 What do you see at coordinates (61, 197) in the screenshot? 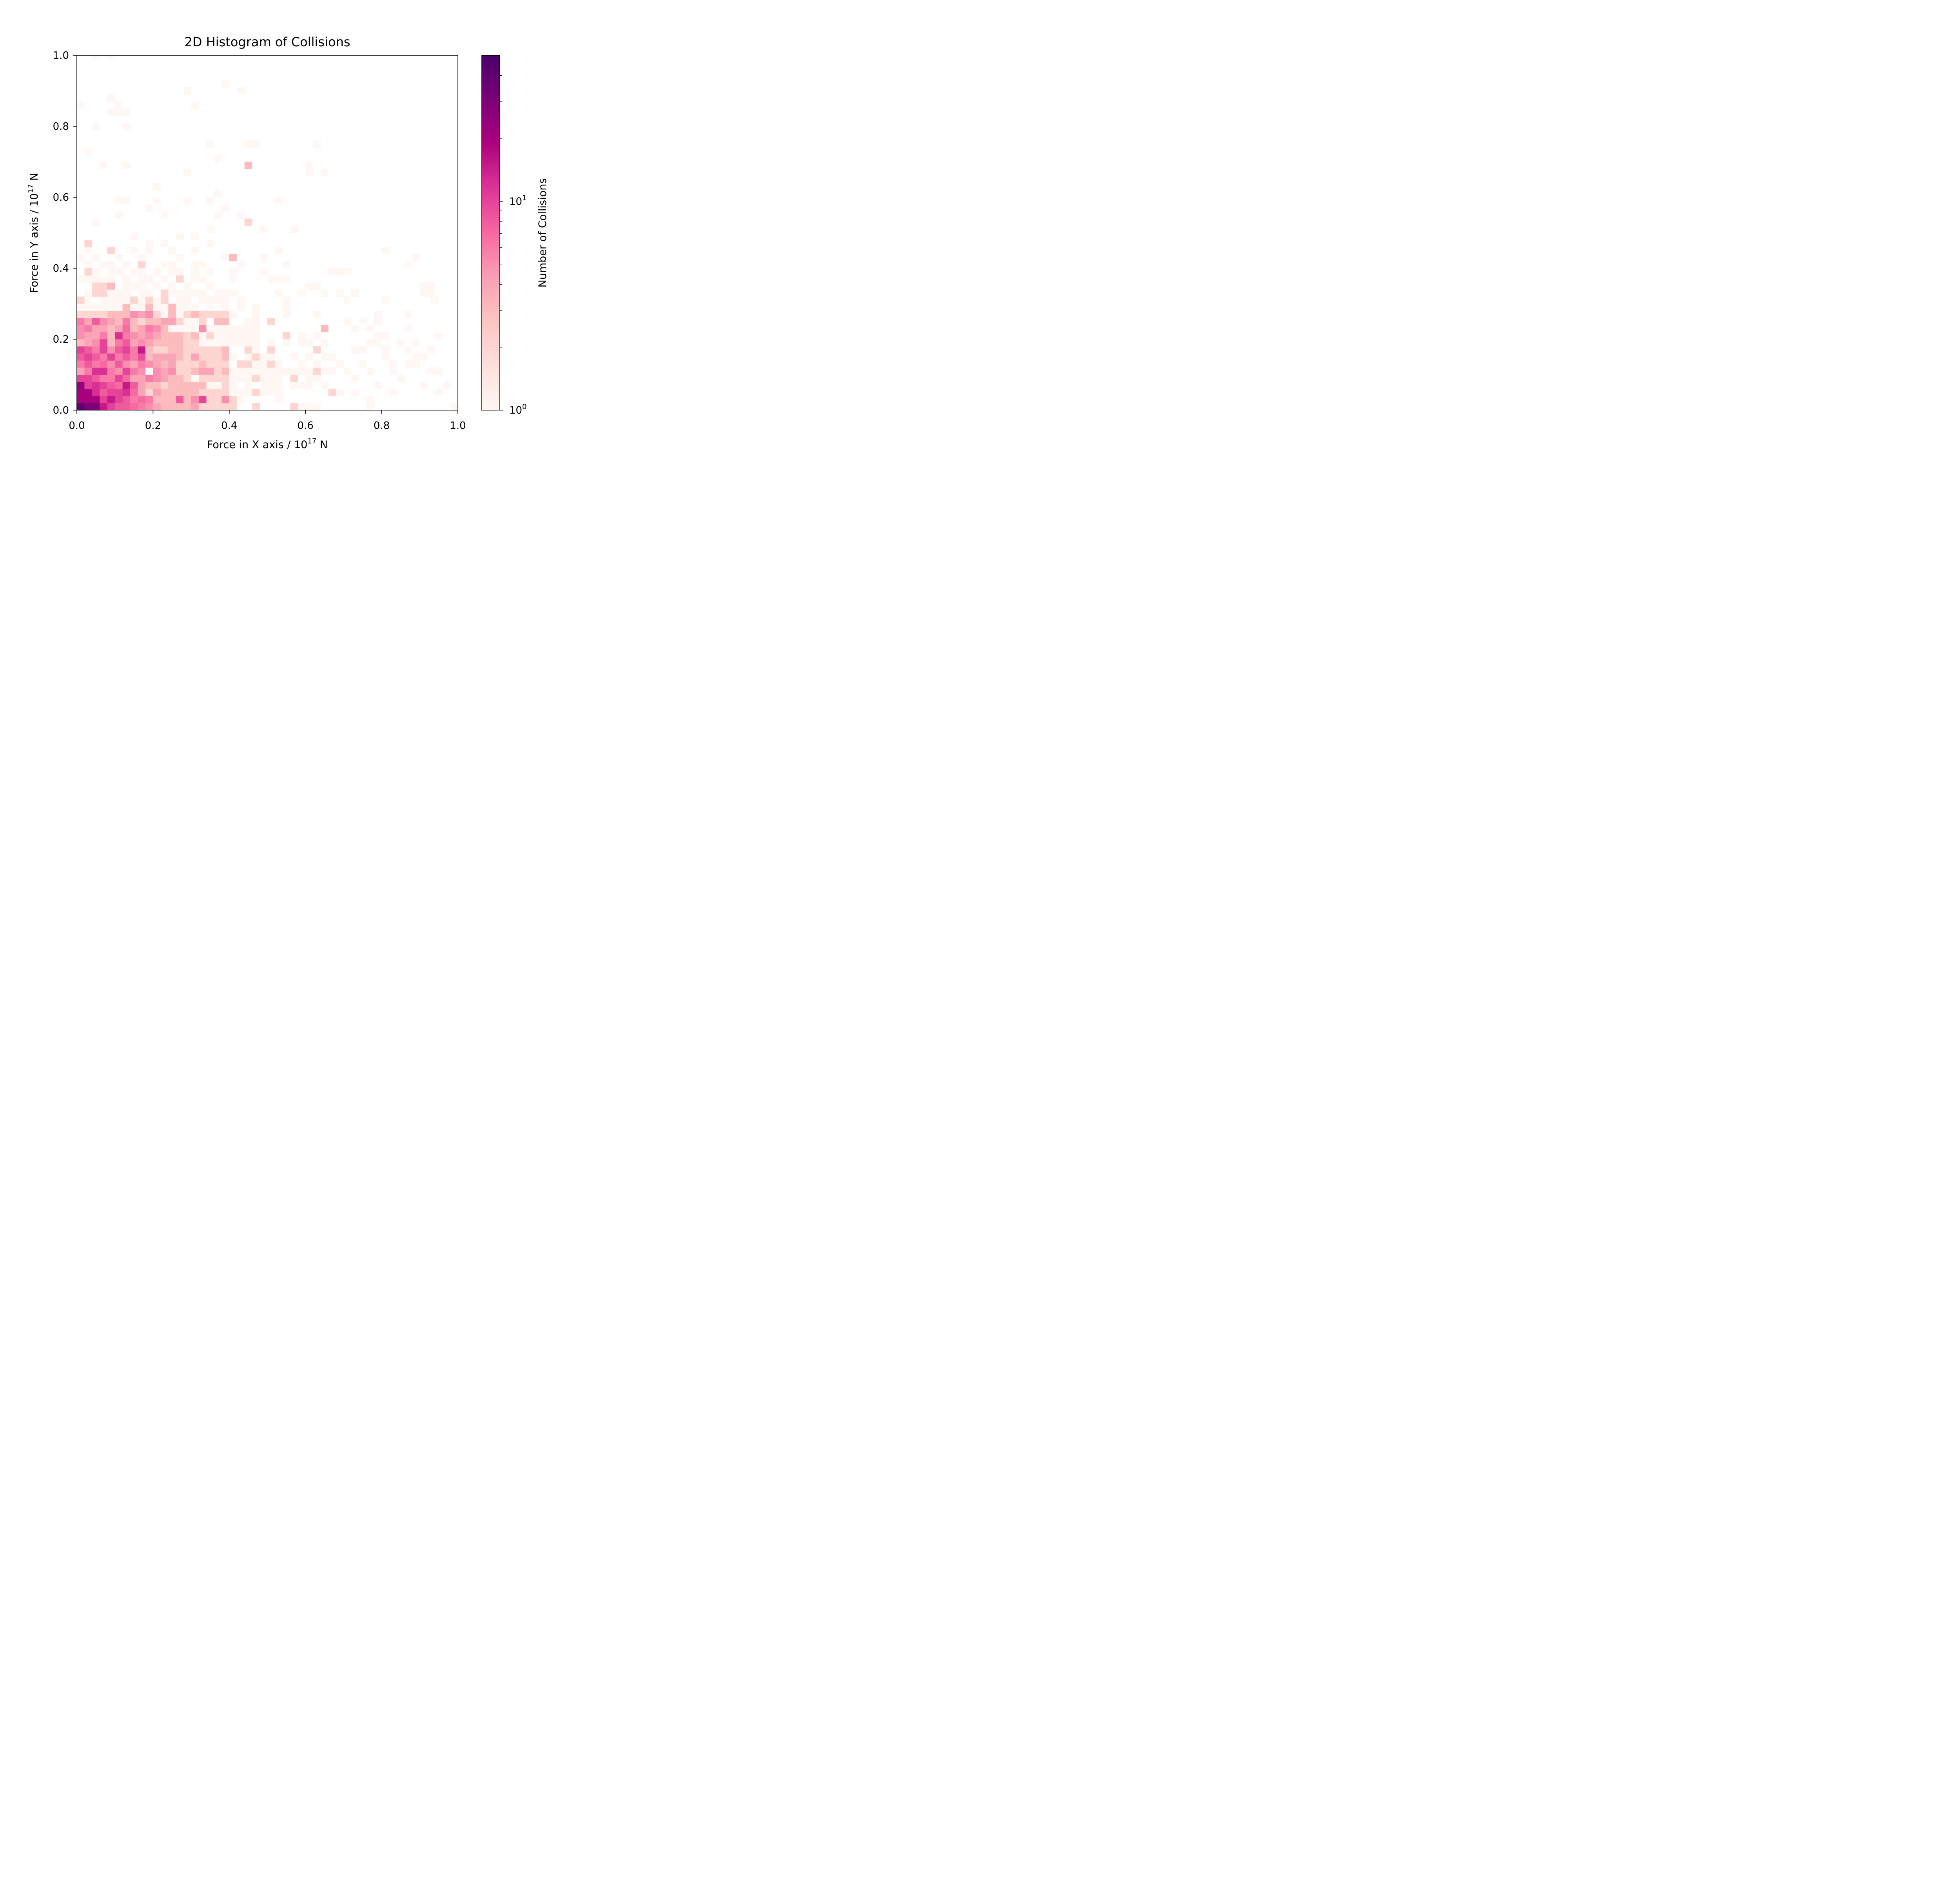
I see `y-tick-label: 0.6` at bounding box center [61, 197].